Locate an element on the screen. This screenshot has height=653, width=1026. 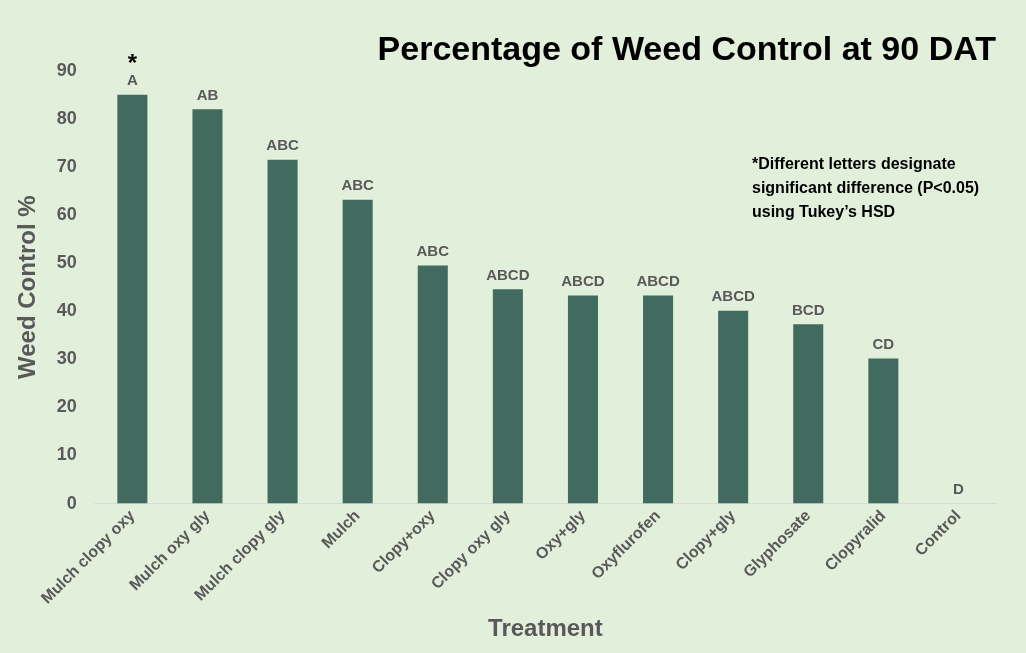
y-tick-label: 40 is located at coordinates (66, 310).